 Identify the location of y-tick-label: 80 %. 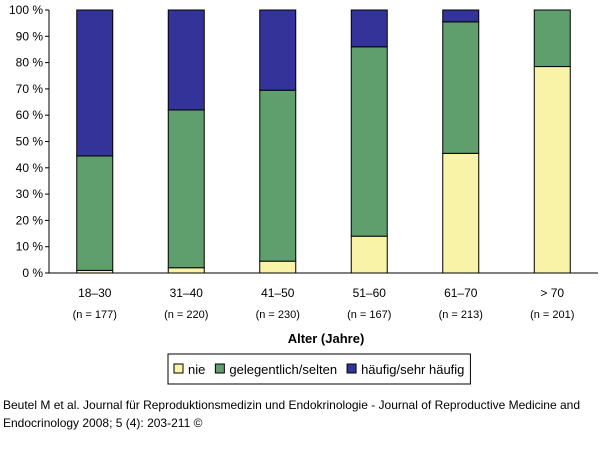
(30, 63).